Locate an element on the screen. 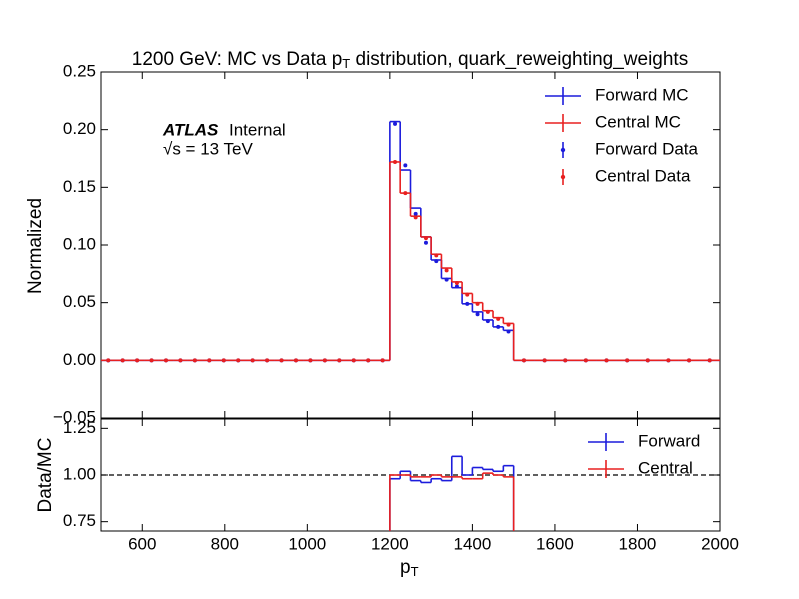  atlas-label: ATLAS is located at coordinates (190, 129).